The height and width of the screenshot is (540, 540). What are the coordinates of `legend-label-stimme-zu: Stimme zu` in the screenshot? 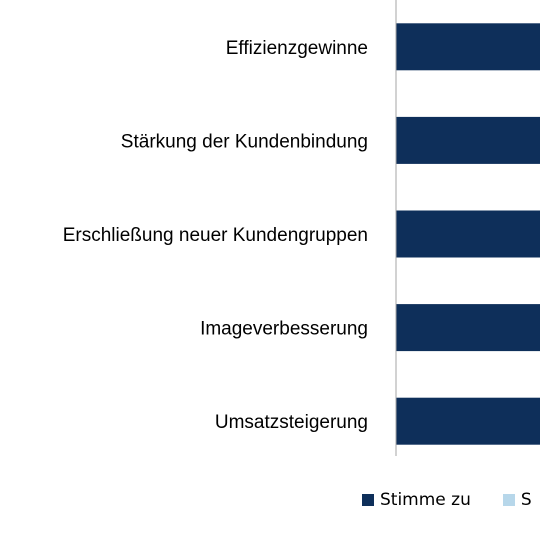 It's located at (425, 500).